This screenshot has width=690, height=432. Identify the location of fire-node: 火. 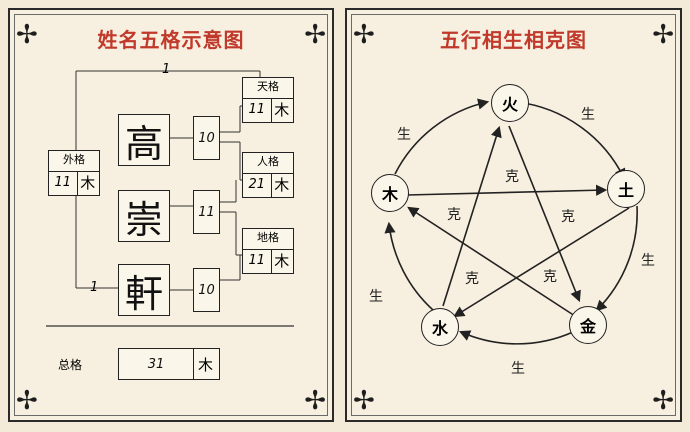
(510, 103).